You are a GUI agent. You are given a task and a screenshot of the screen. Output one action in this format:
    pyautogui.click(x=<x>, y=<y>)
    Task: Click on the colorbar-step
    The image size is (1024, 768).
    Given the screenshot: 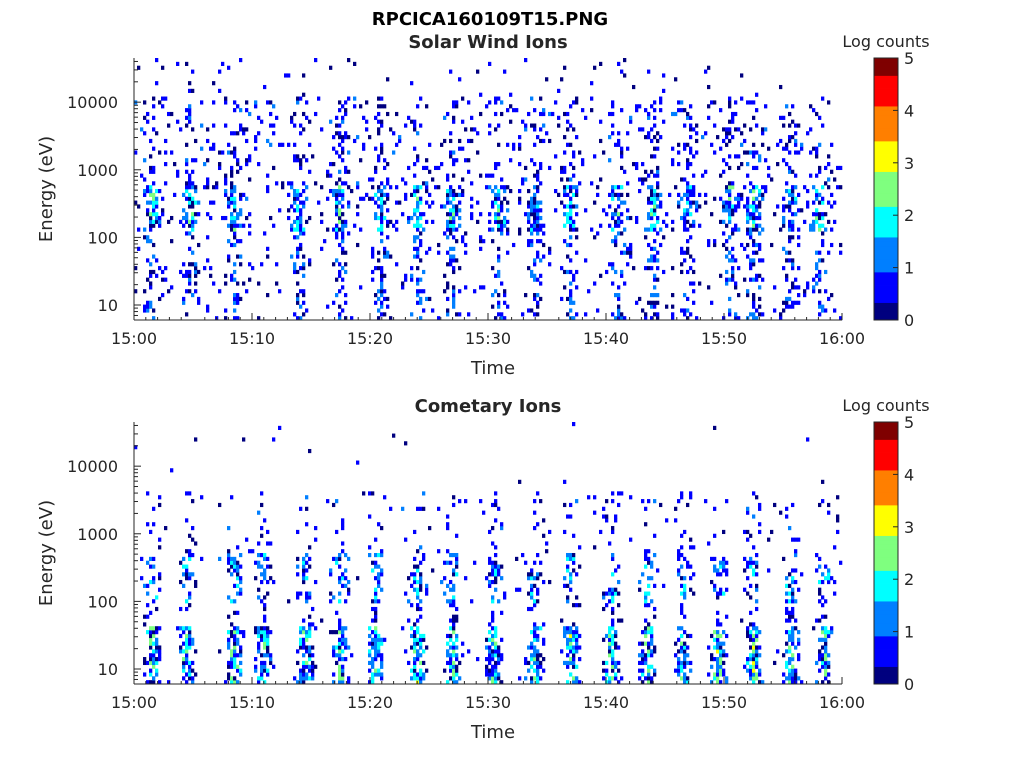 What is the action you would take?
    pyautogui.click(x=886, y=239)
    